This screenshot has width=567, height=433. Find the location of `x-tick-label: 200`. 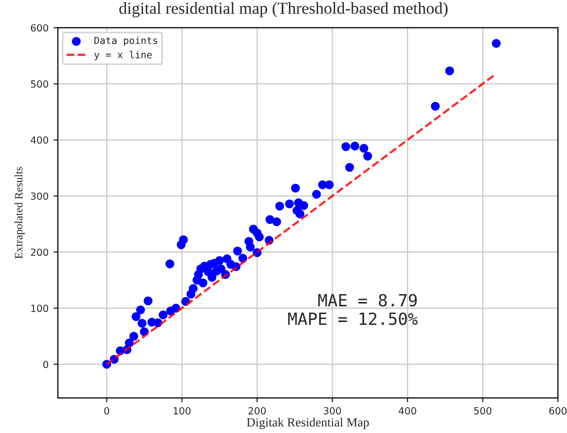

x-tick-label: 200 is located at coordinates (257, 410).